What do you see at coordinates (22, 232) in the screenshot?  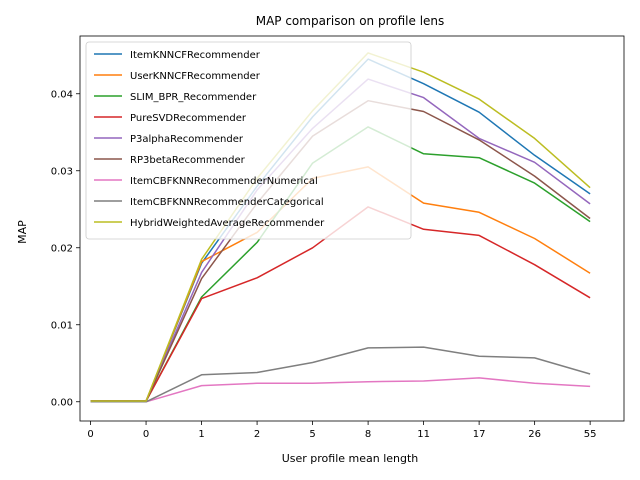 I see `y-axis-title: MAP` at bounding box center [22, 232].